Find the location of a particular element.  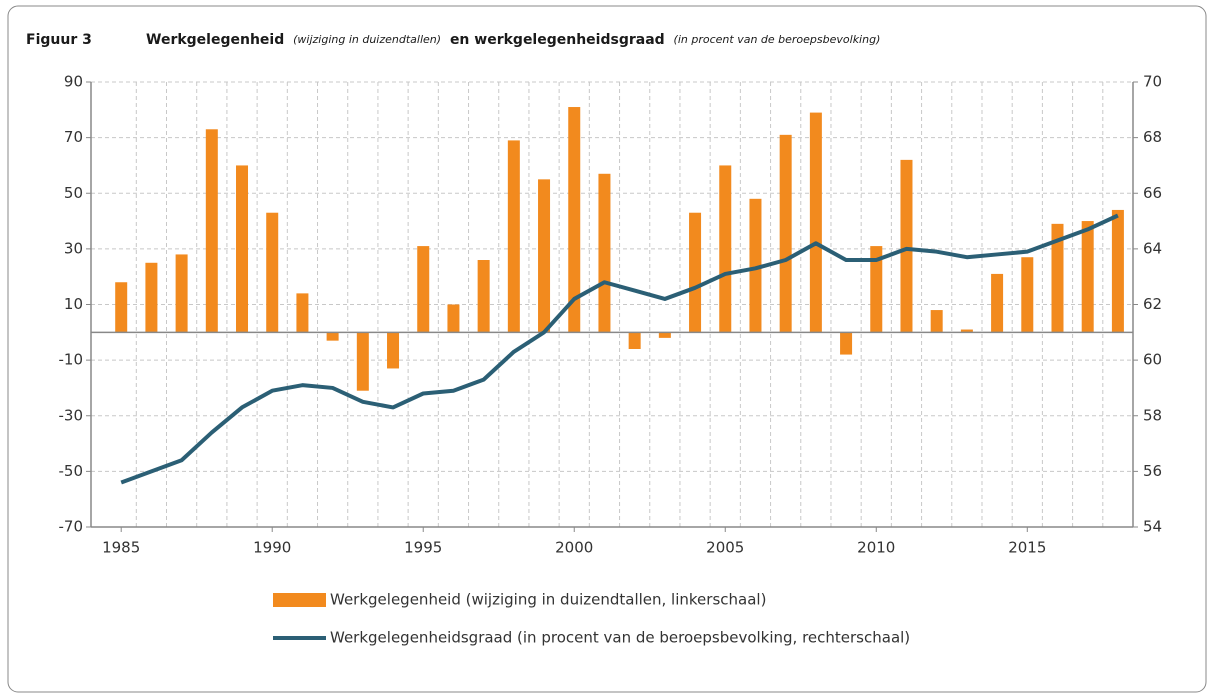

y2-tick-label: 68 is located at coordinates (1152, 137).